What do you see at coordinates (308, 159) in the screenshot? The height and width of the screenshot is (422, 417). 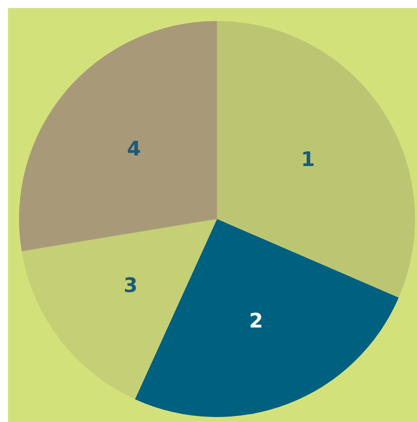 I see `slice-label: 1` at bounding box center [308, 159].